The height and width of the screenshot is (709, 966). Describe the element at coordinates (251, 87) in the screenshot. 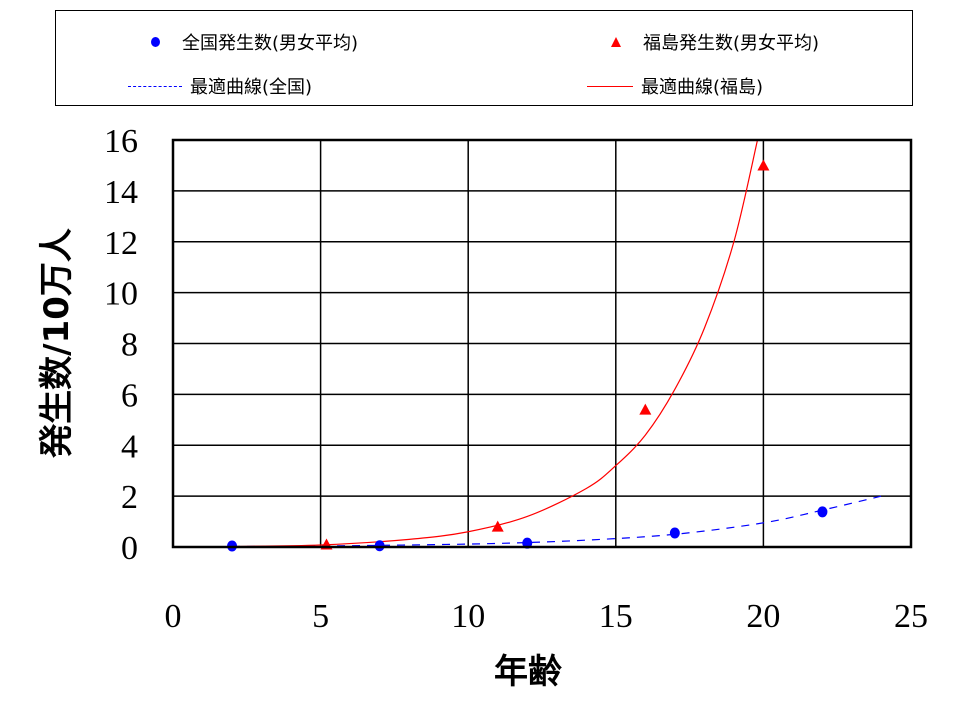

I see `legend-label: 最適曲線(全国)` at that location.